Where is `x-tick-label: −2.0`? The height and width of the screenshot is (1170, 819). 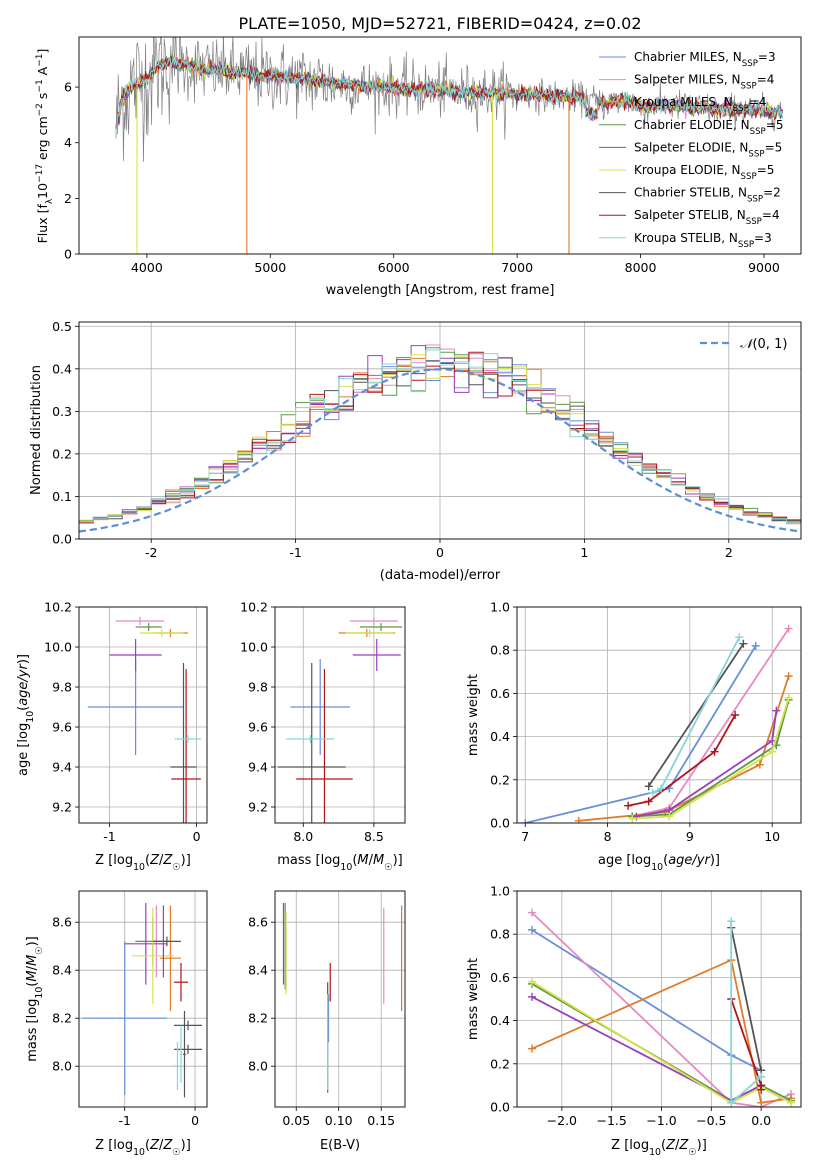
x-tick-label: −2.0 is located at coordinates (562, 1120).